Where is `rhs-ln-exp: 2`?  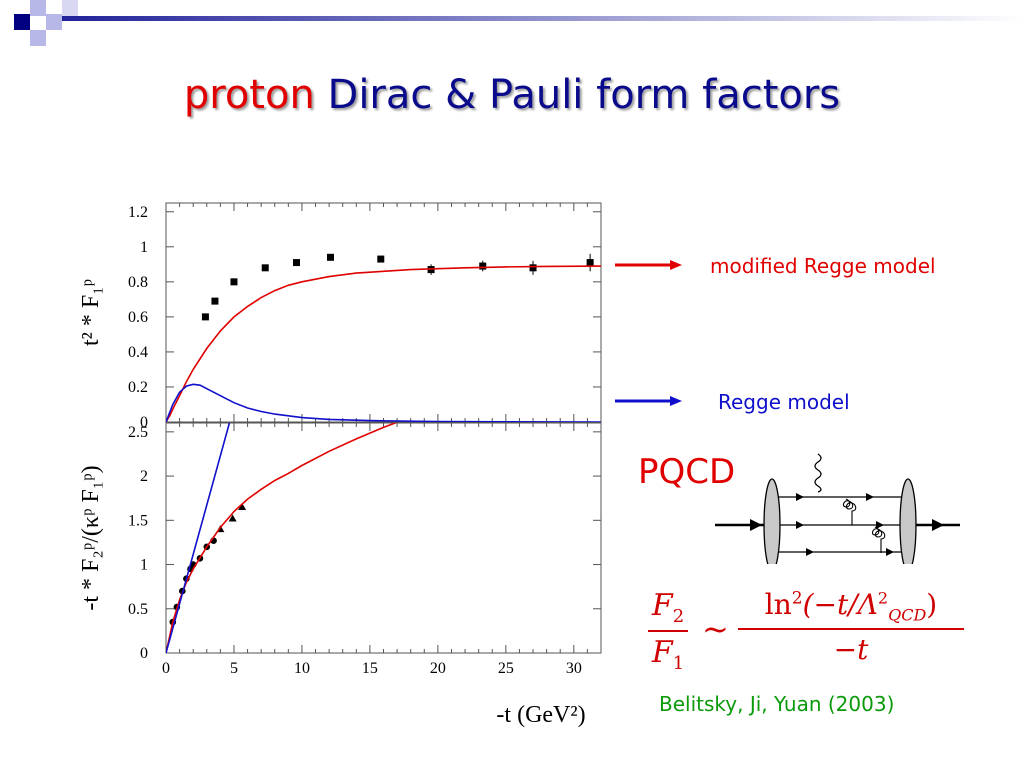
rhs-ln-exp: 2 is located at coordinates (797, 598).